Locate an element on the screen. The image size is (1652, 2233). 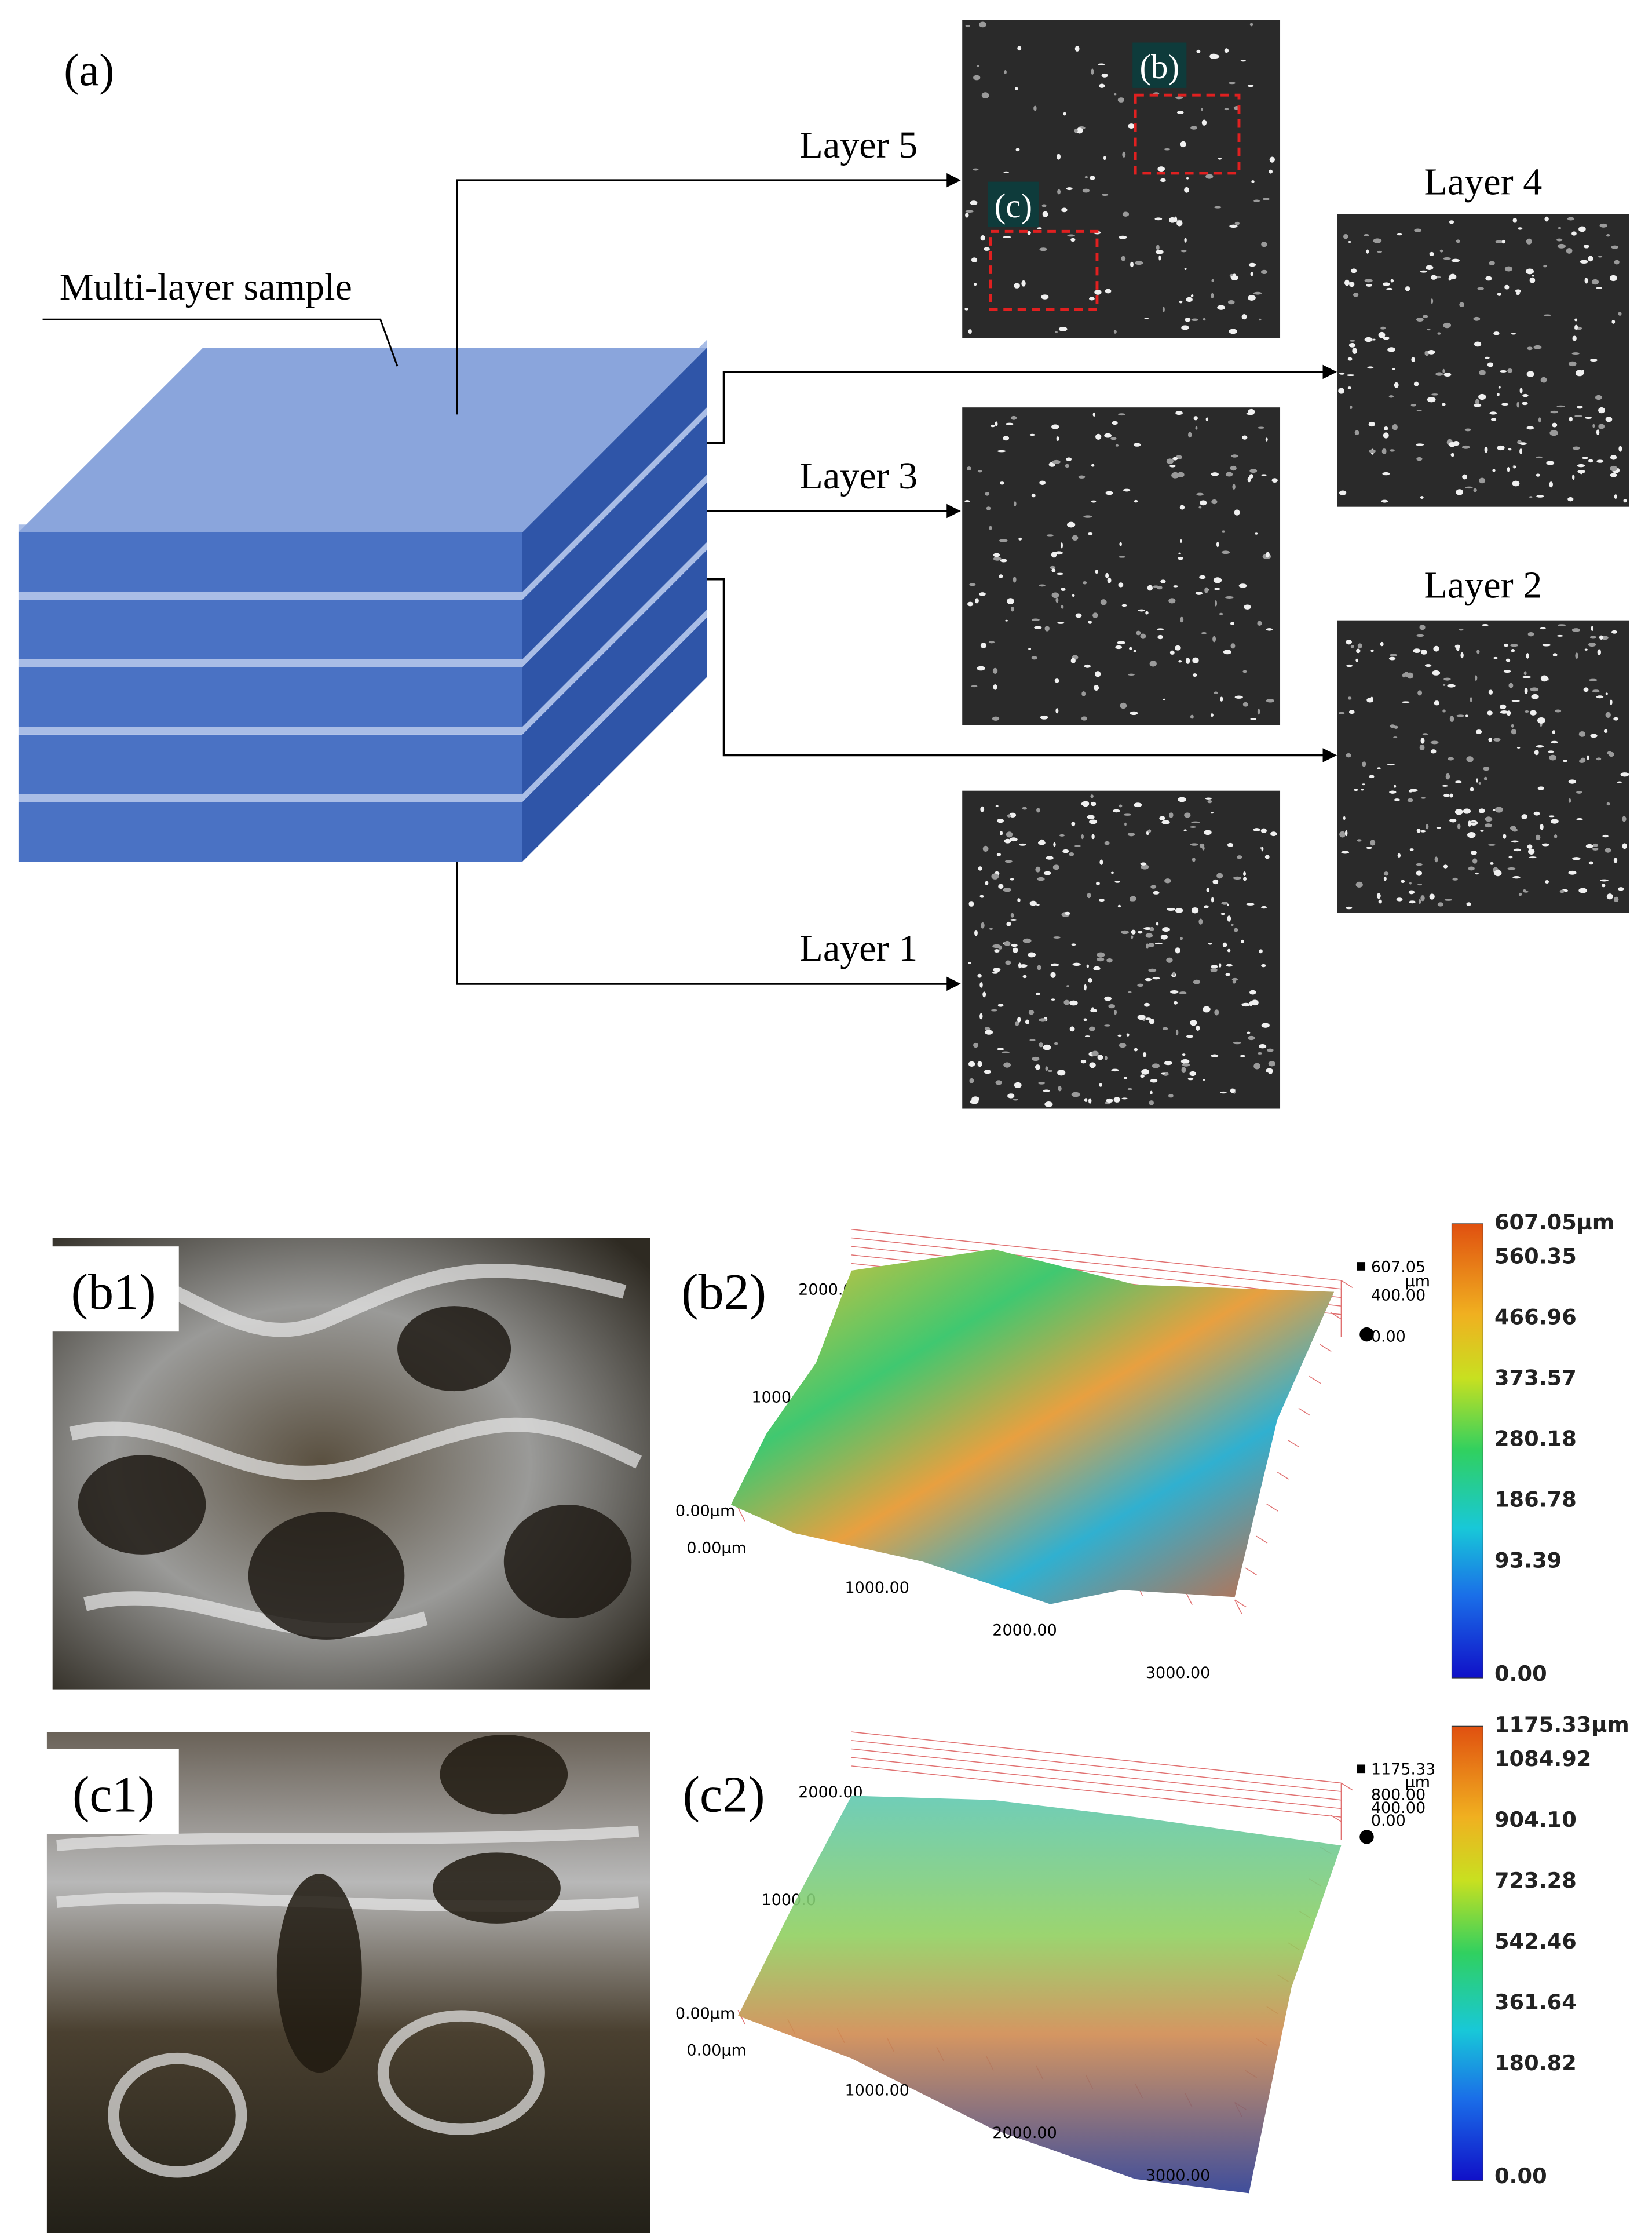
arrowhead is located at coordinates (953, 984).